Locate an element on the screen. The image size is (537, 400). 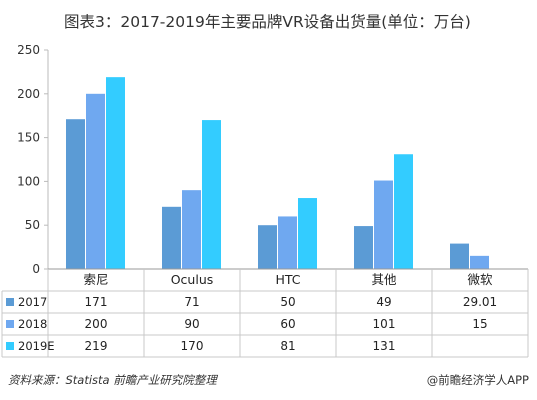
data-value-label: 171 is located at coordinates (96, 302).